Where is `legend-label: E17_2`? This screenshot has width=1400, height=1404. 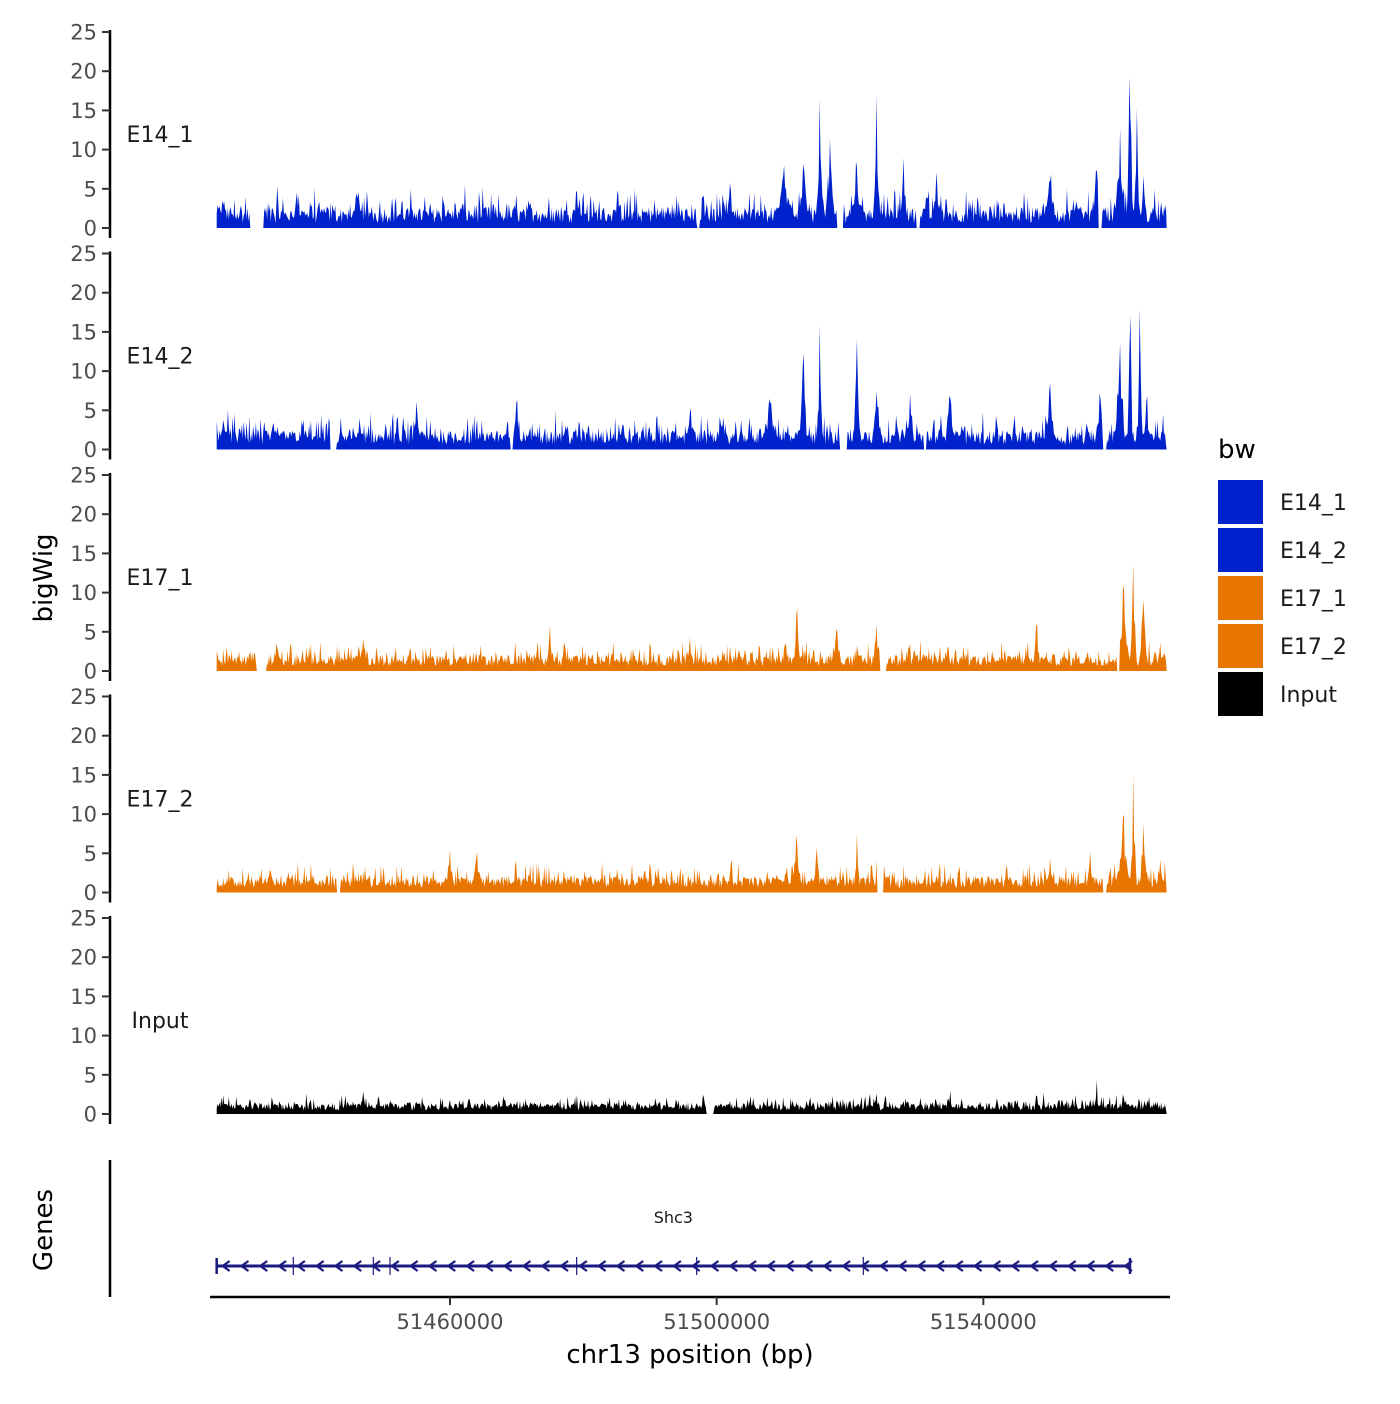
legend-label: E17_2 is located at coordinates (1313, 647).